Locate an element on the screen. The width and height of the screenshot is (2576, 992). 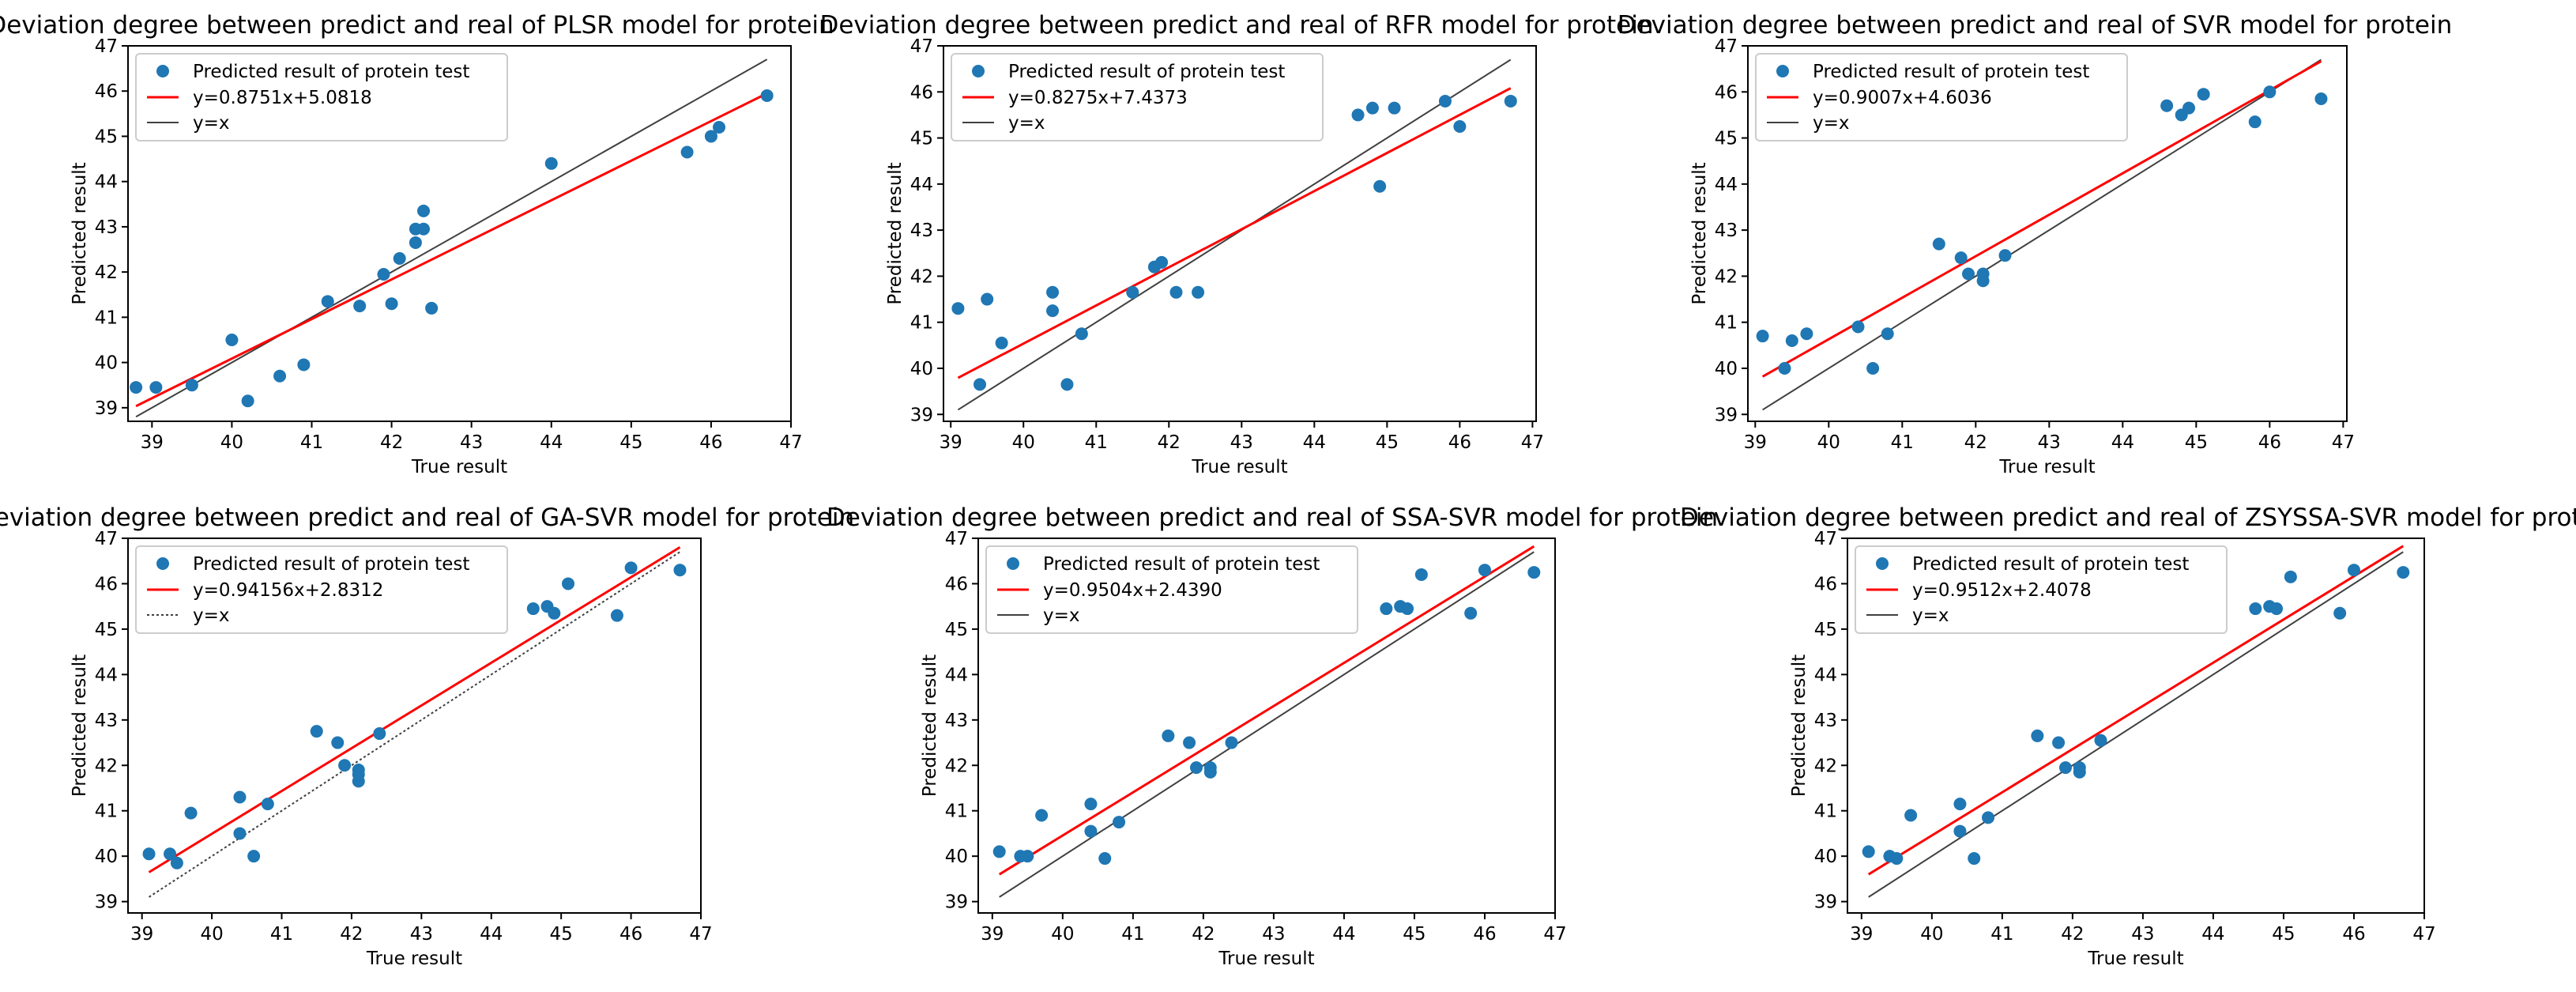
y-tick-label: 39 is located at coordinates (1825, 902).